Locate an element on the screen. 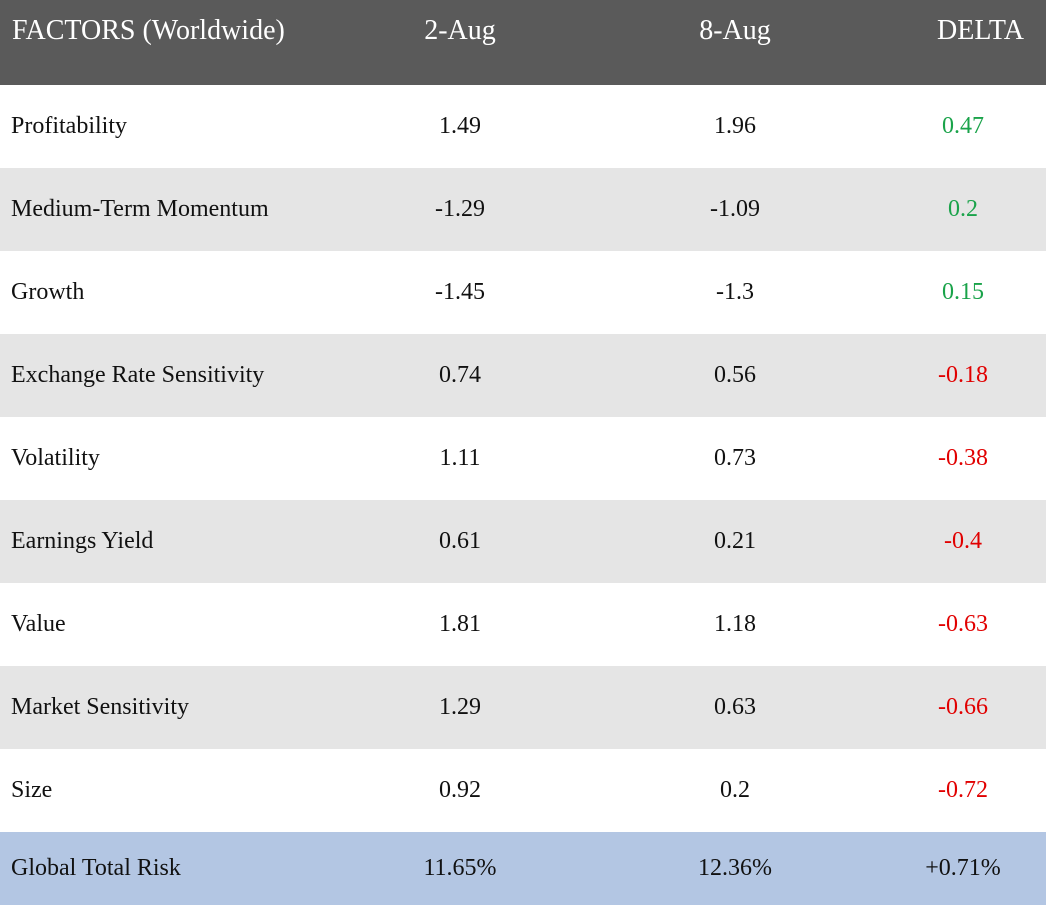 This screenshot has height=905, width=1046. table-row: Earnings Yield 0.61 0.21 -0.4 is located at coordinates (523, 541).